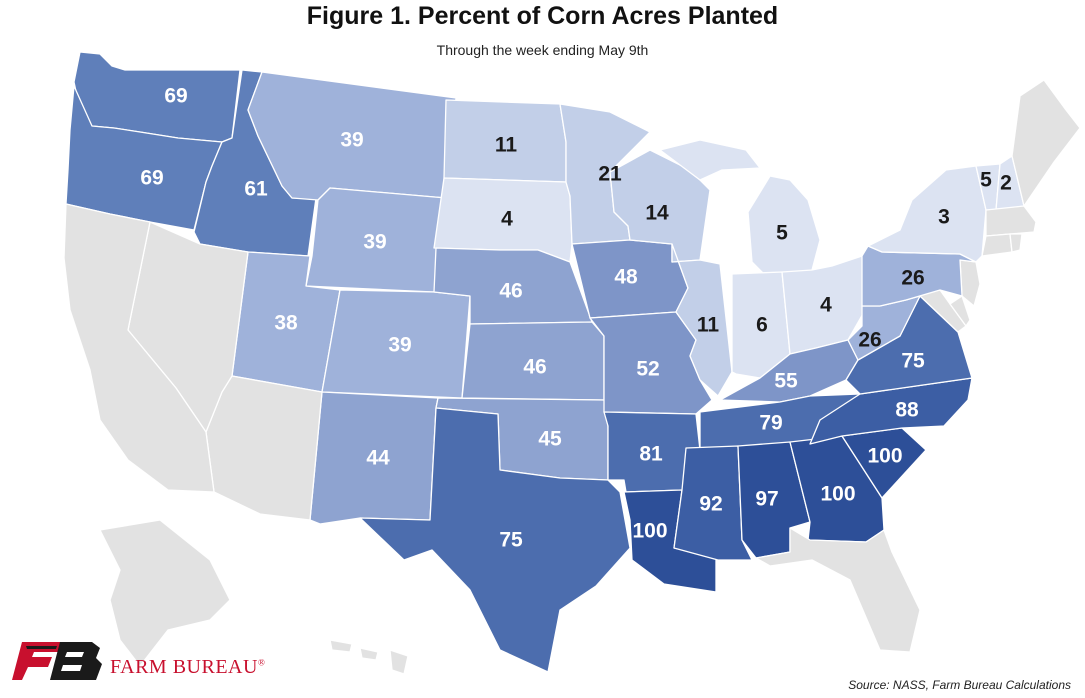 Image resolution: width=1085 pixels, height=698 pixels. Describe the element at coordinates (139, 348) in the screenshot. I see `state-ca` at that location.